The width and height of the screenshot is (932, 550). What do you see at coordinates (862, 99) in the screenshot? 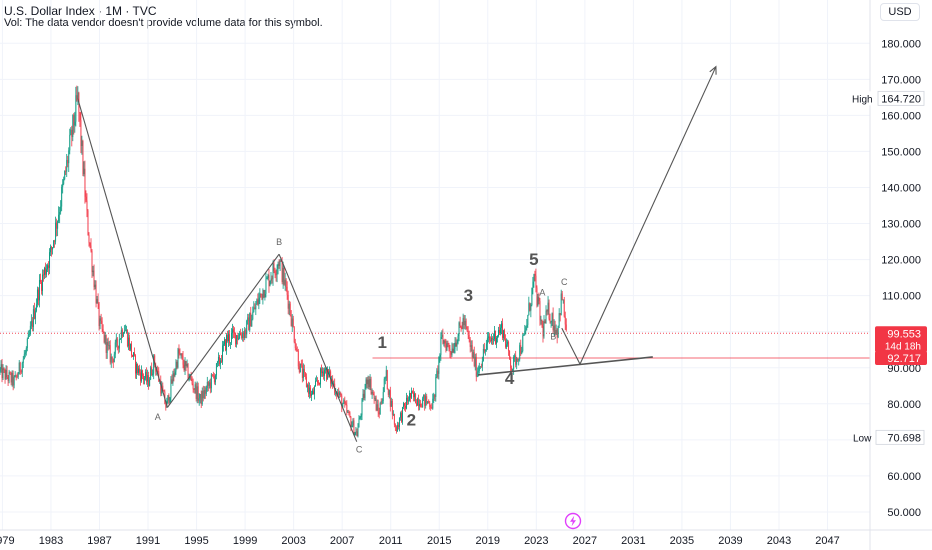
I see `high-badge-label: High` at bounding box center [862, 99].